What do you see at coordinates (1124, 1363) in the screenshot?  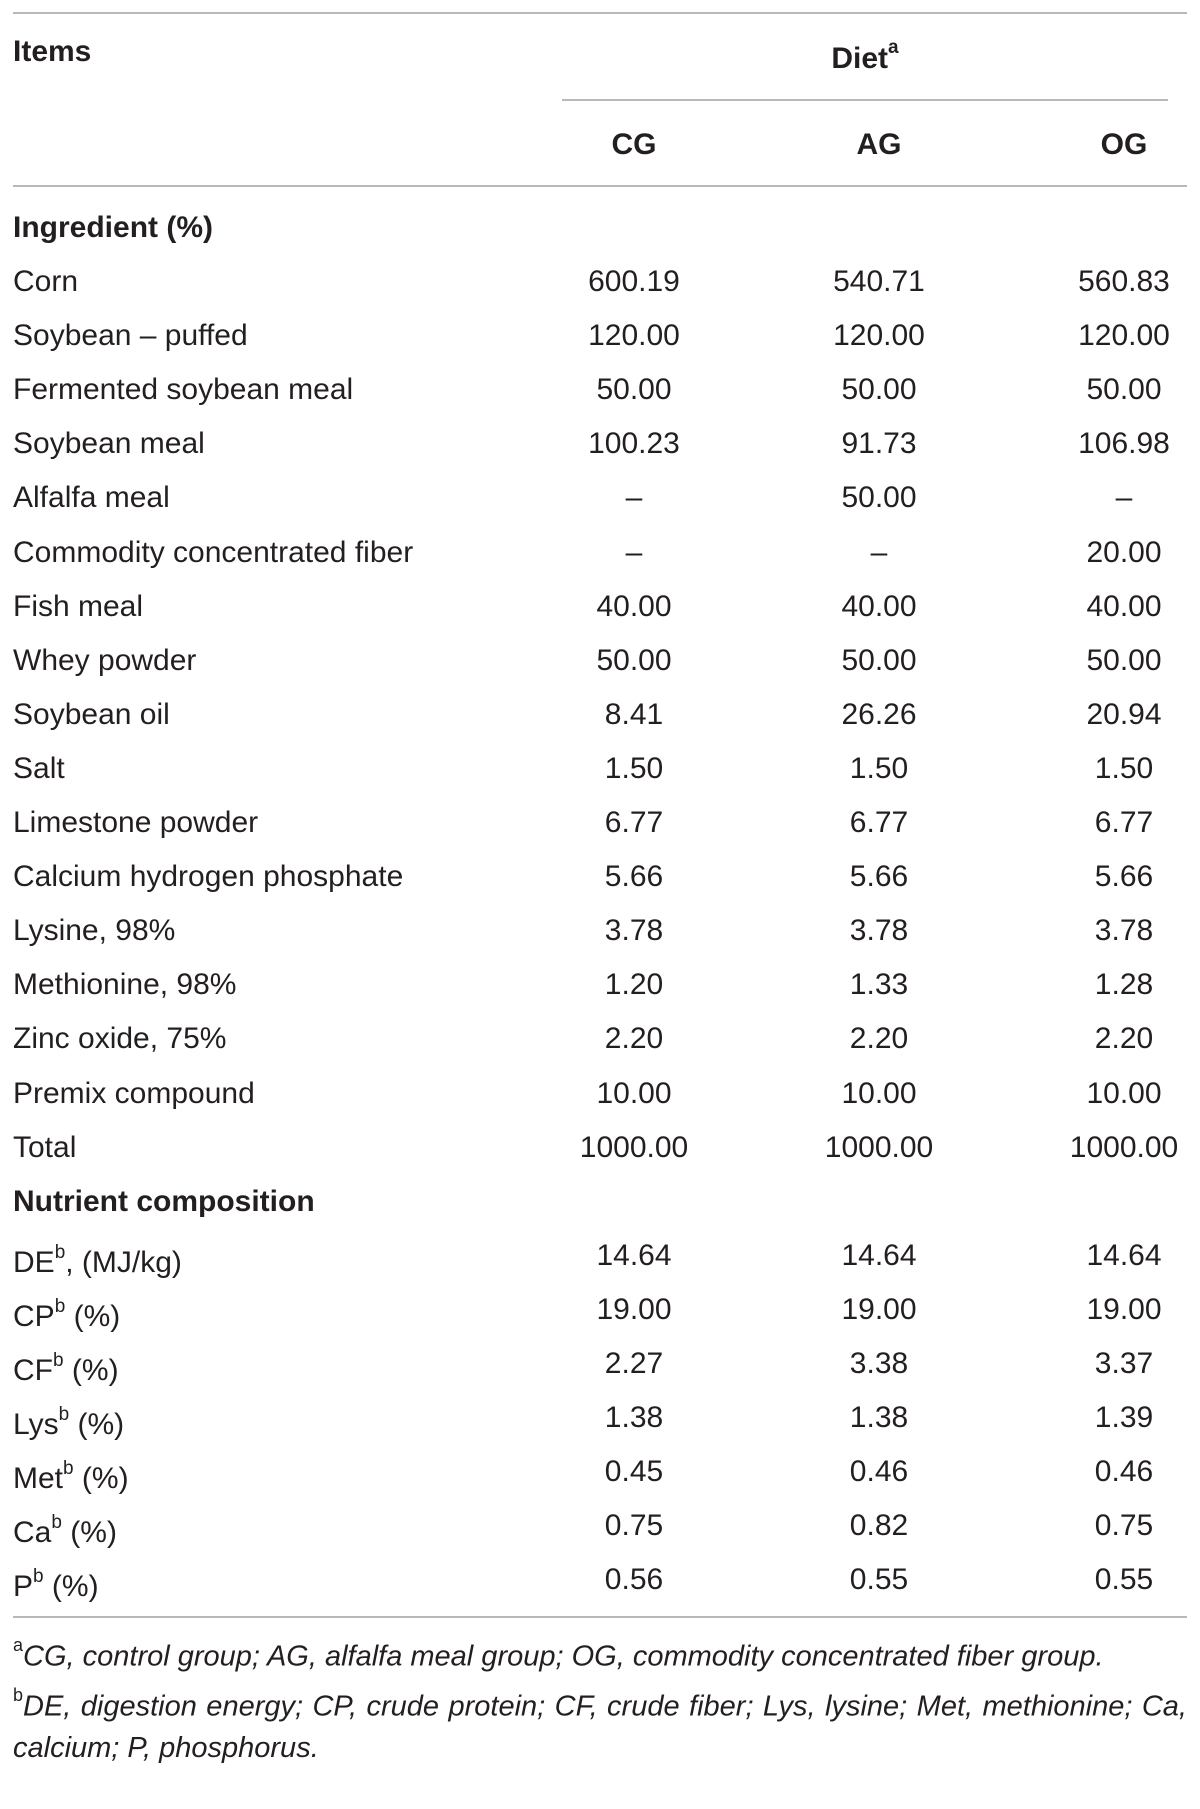 I see `cell-og: 3.37` at bounding box center [1124, 1363].